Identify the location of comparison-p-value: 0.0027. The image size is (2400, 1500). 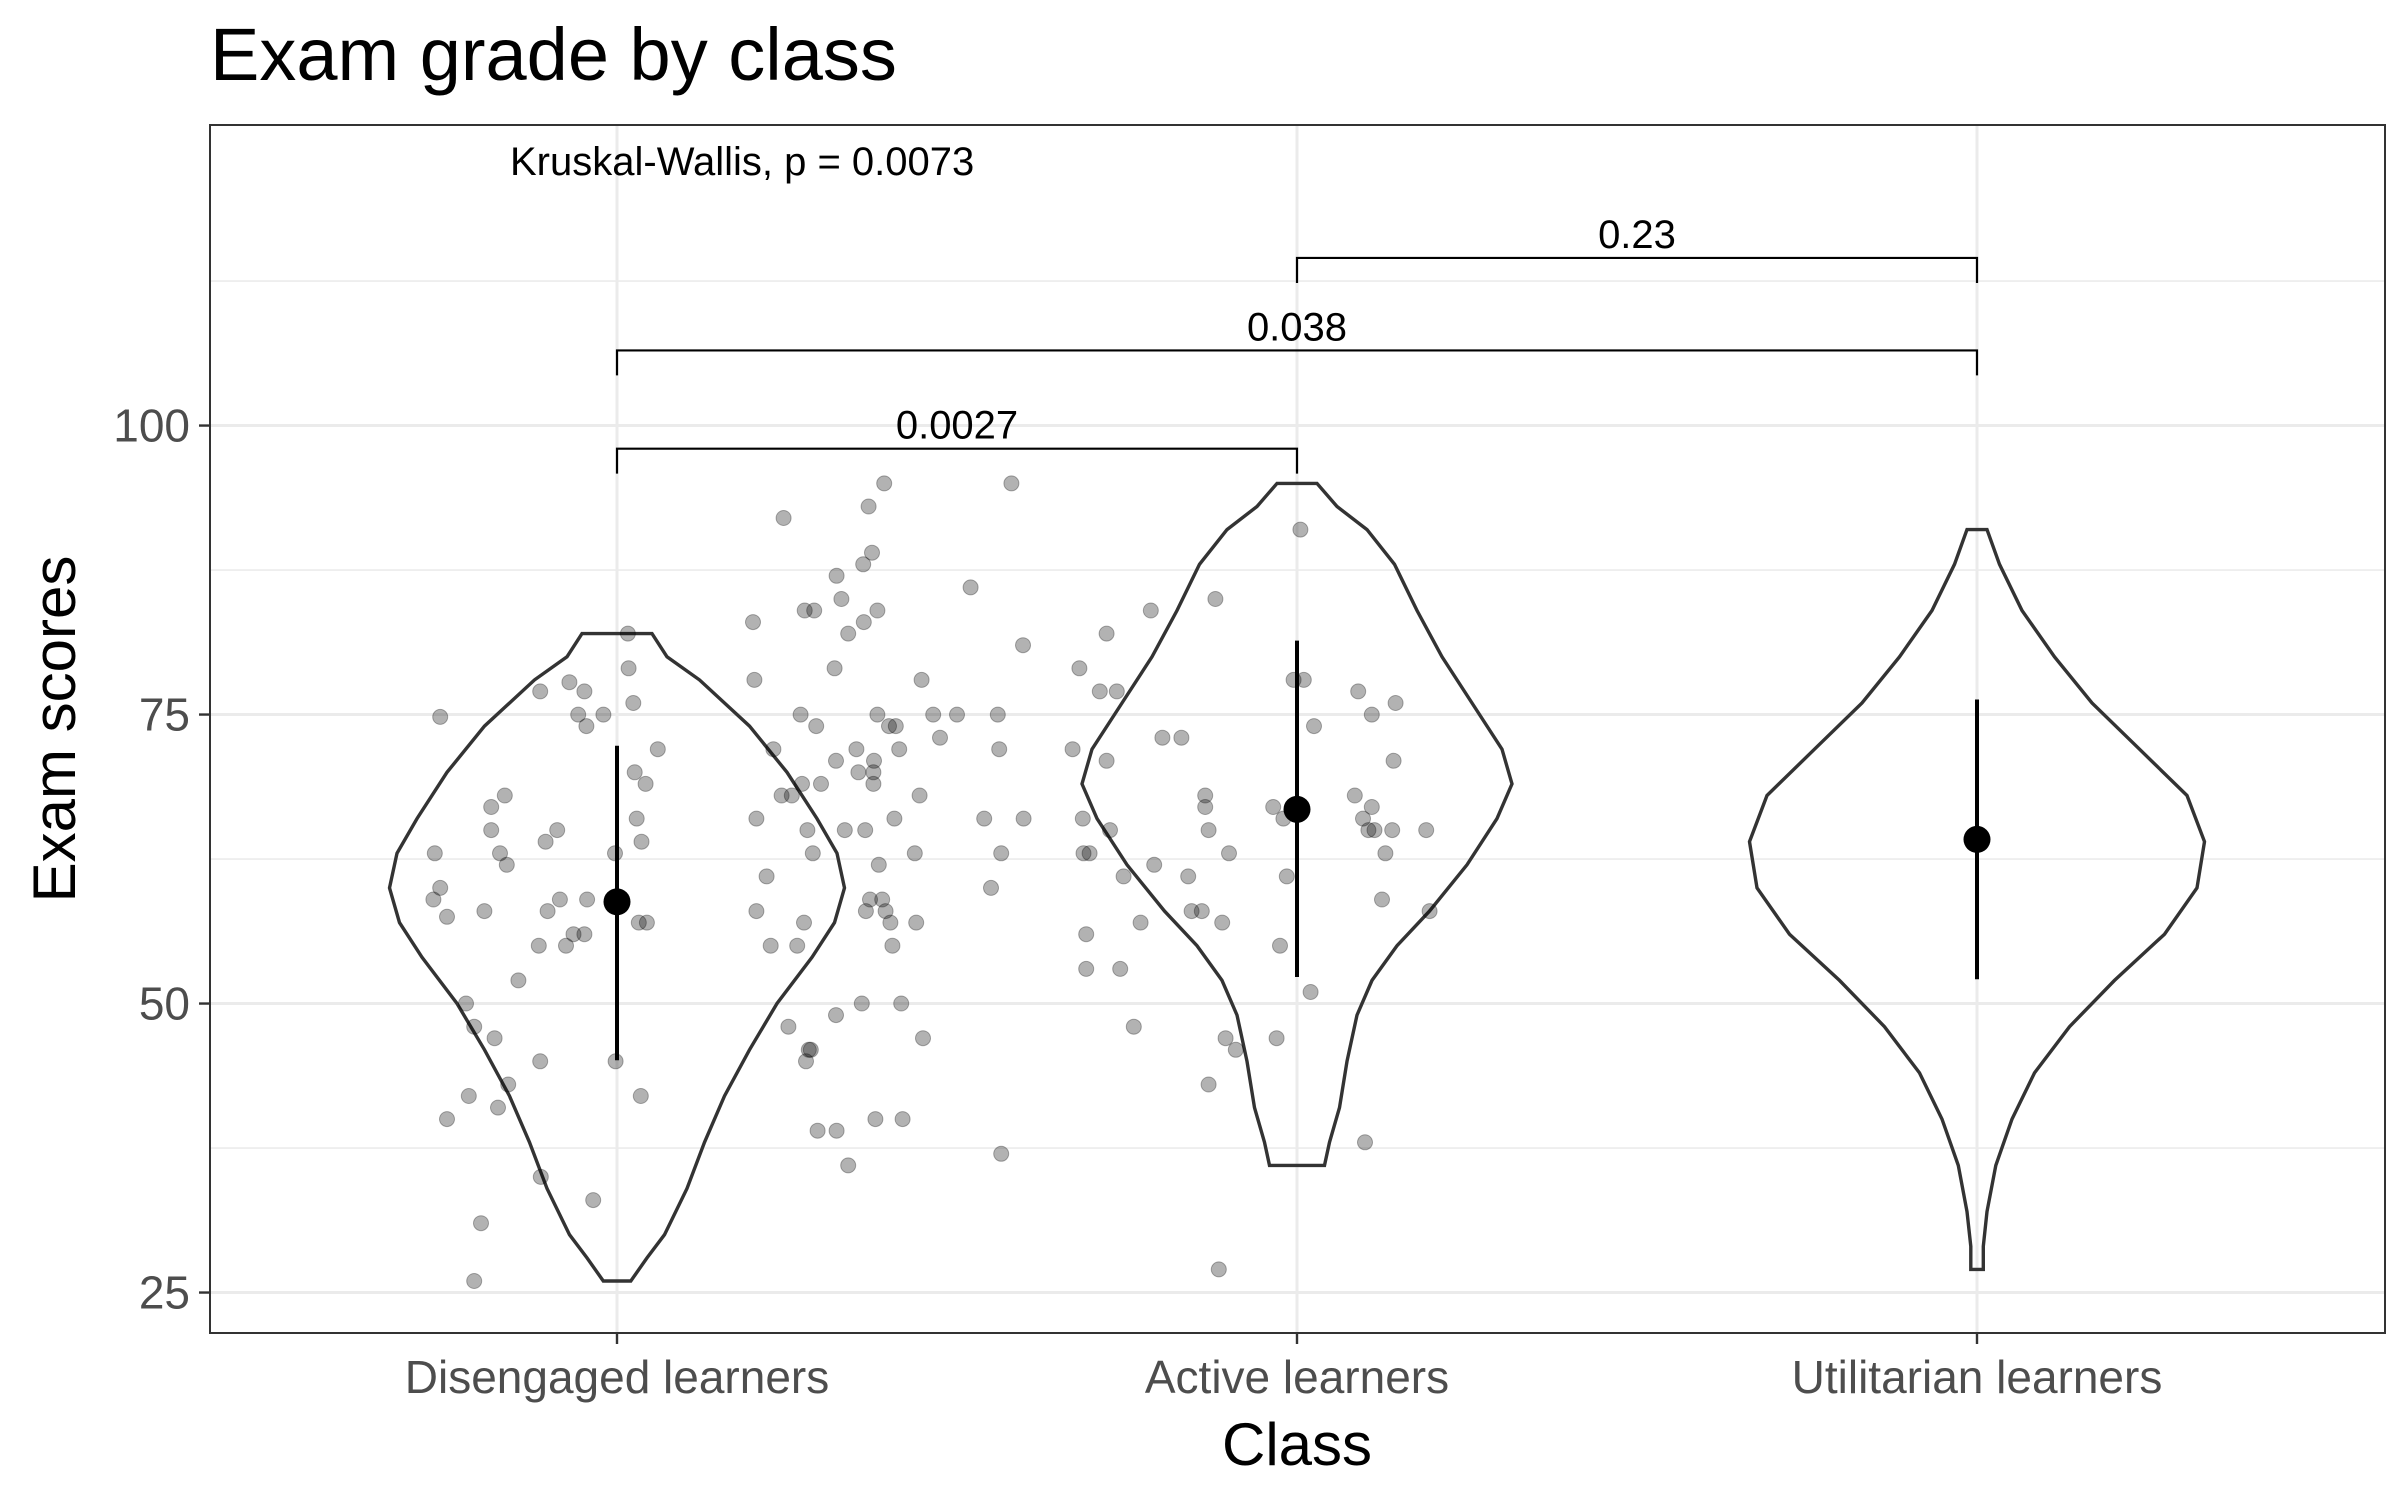
(957, 426).